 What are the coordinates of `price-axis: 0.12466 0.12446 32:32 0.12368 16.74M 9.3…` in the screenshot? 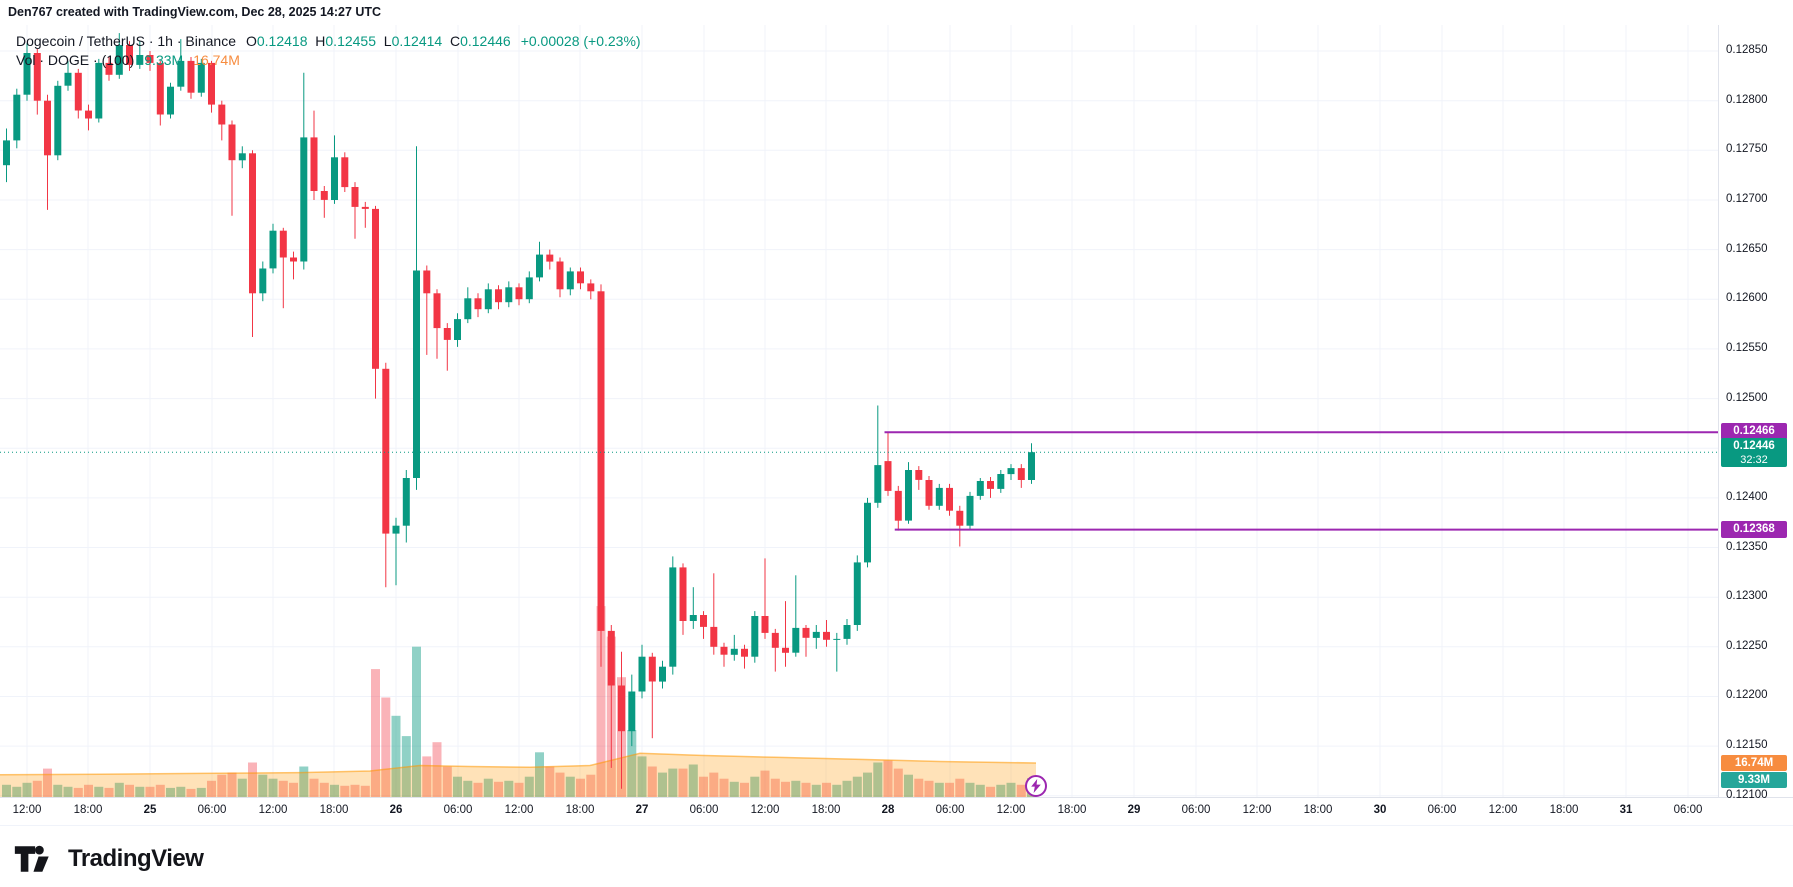 It's located at (1755, 413).